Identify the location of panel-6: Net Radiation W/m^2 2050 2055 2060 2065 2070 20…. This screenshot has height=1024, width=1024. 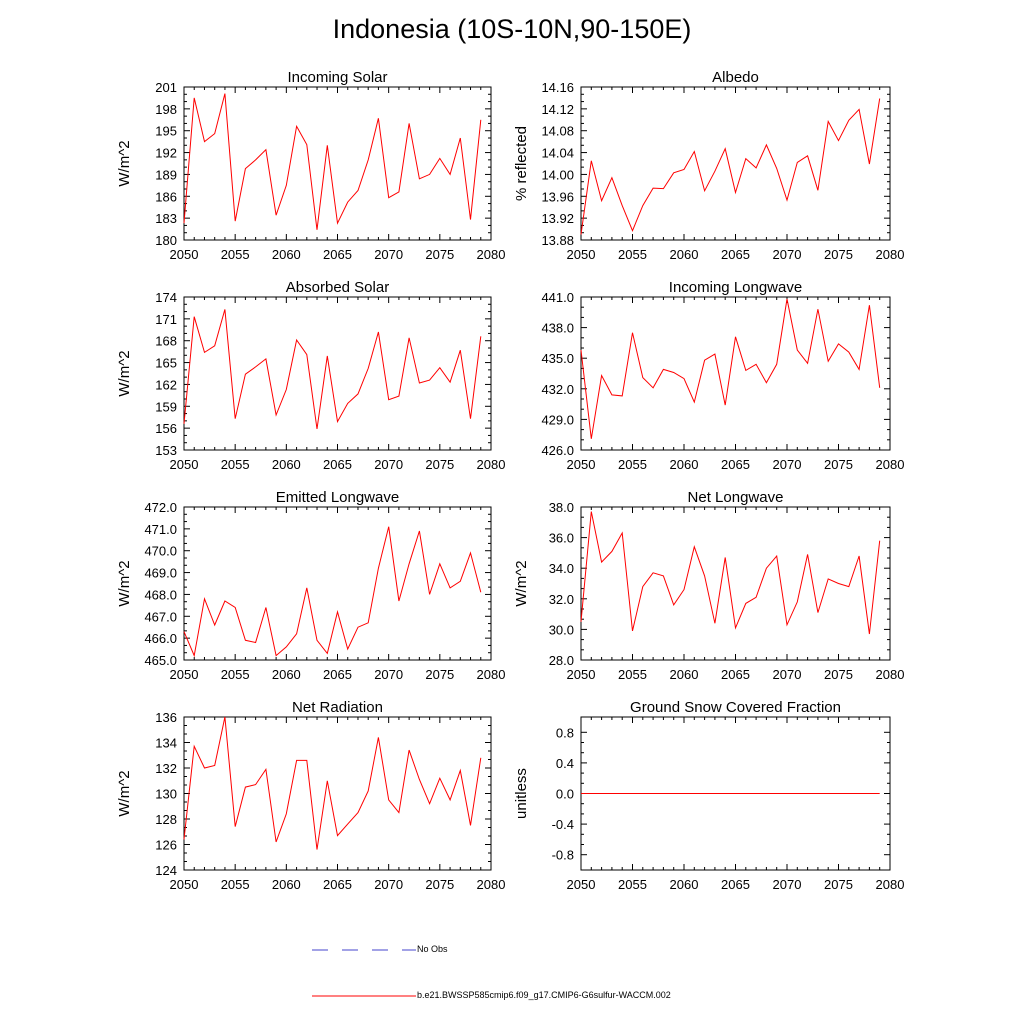
(310, 795).